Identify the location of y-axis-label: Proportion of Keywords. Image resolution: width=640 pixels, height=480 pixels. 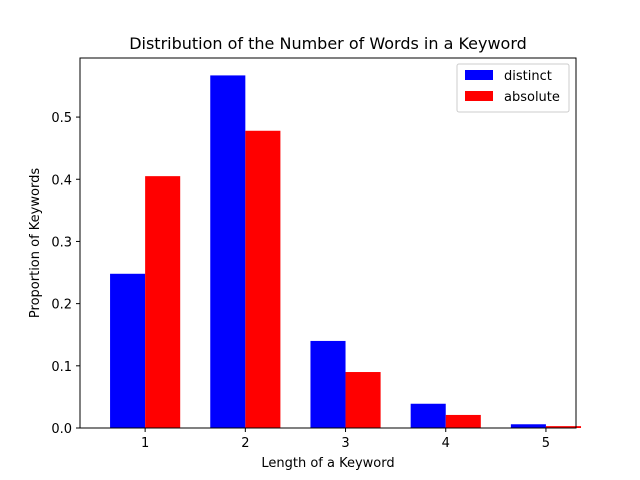
(35, 243).